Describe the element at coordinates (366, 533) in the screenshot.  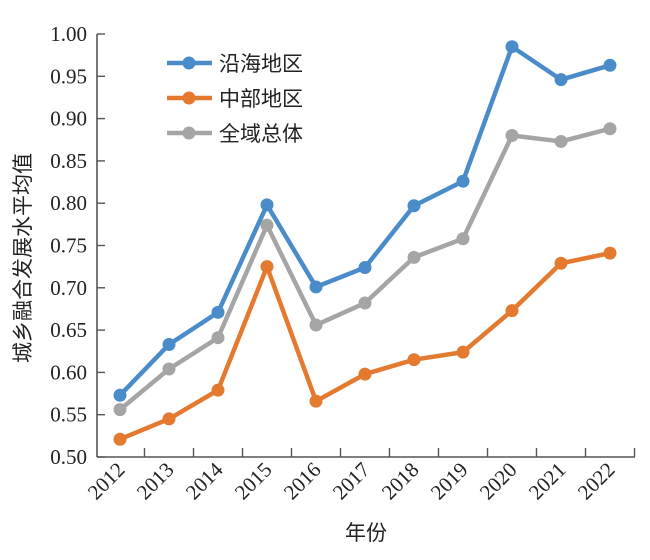
I see `x-axis-title: 年份` at that location.